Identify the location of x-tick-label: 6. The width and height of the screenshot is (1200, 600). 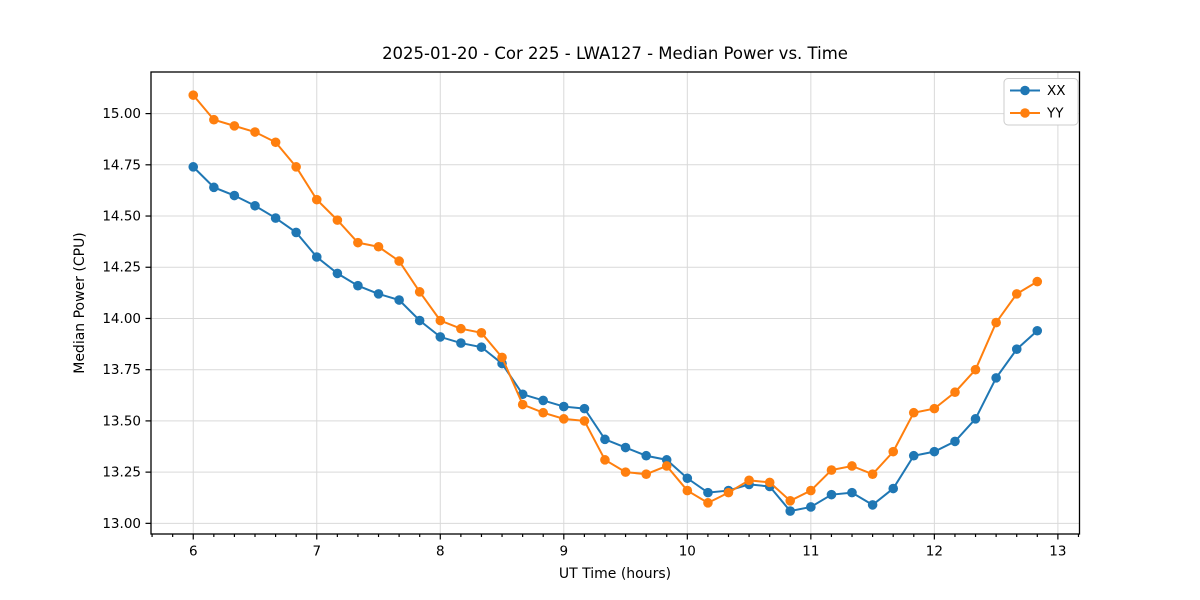
(193, 552).